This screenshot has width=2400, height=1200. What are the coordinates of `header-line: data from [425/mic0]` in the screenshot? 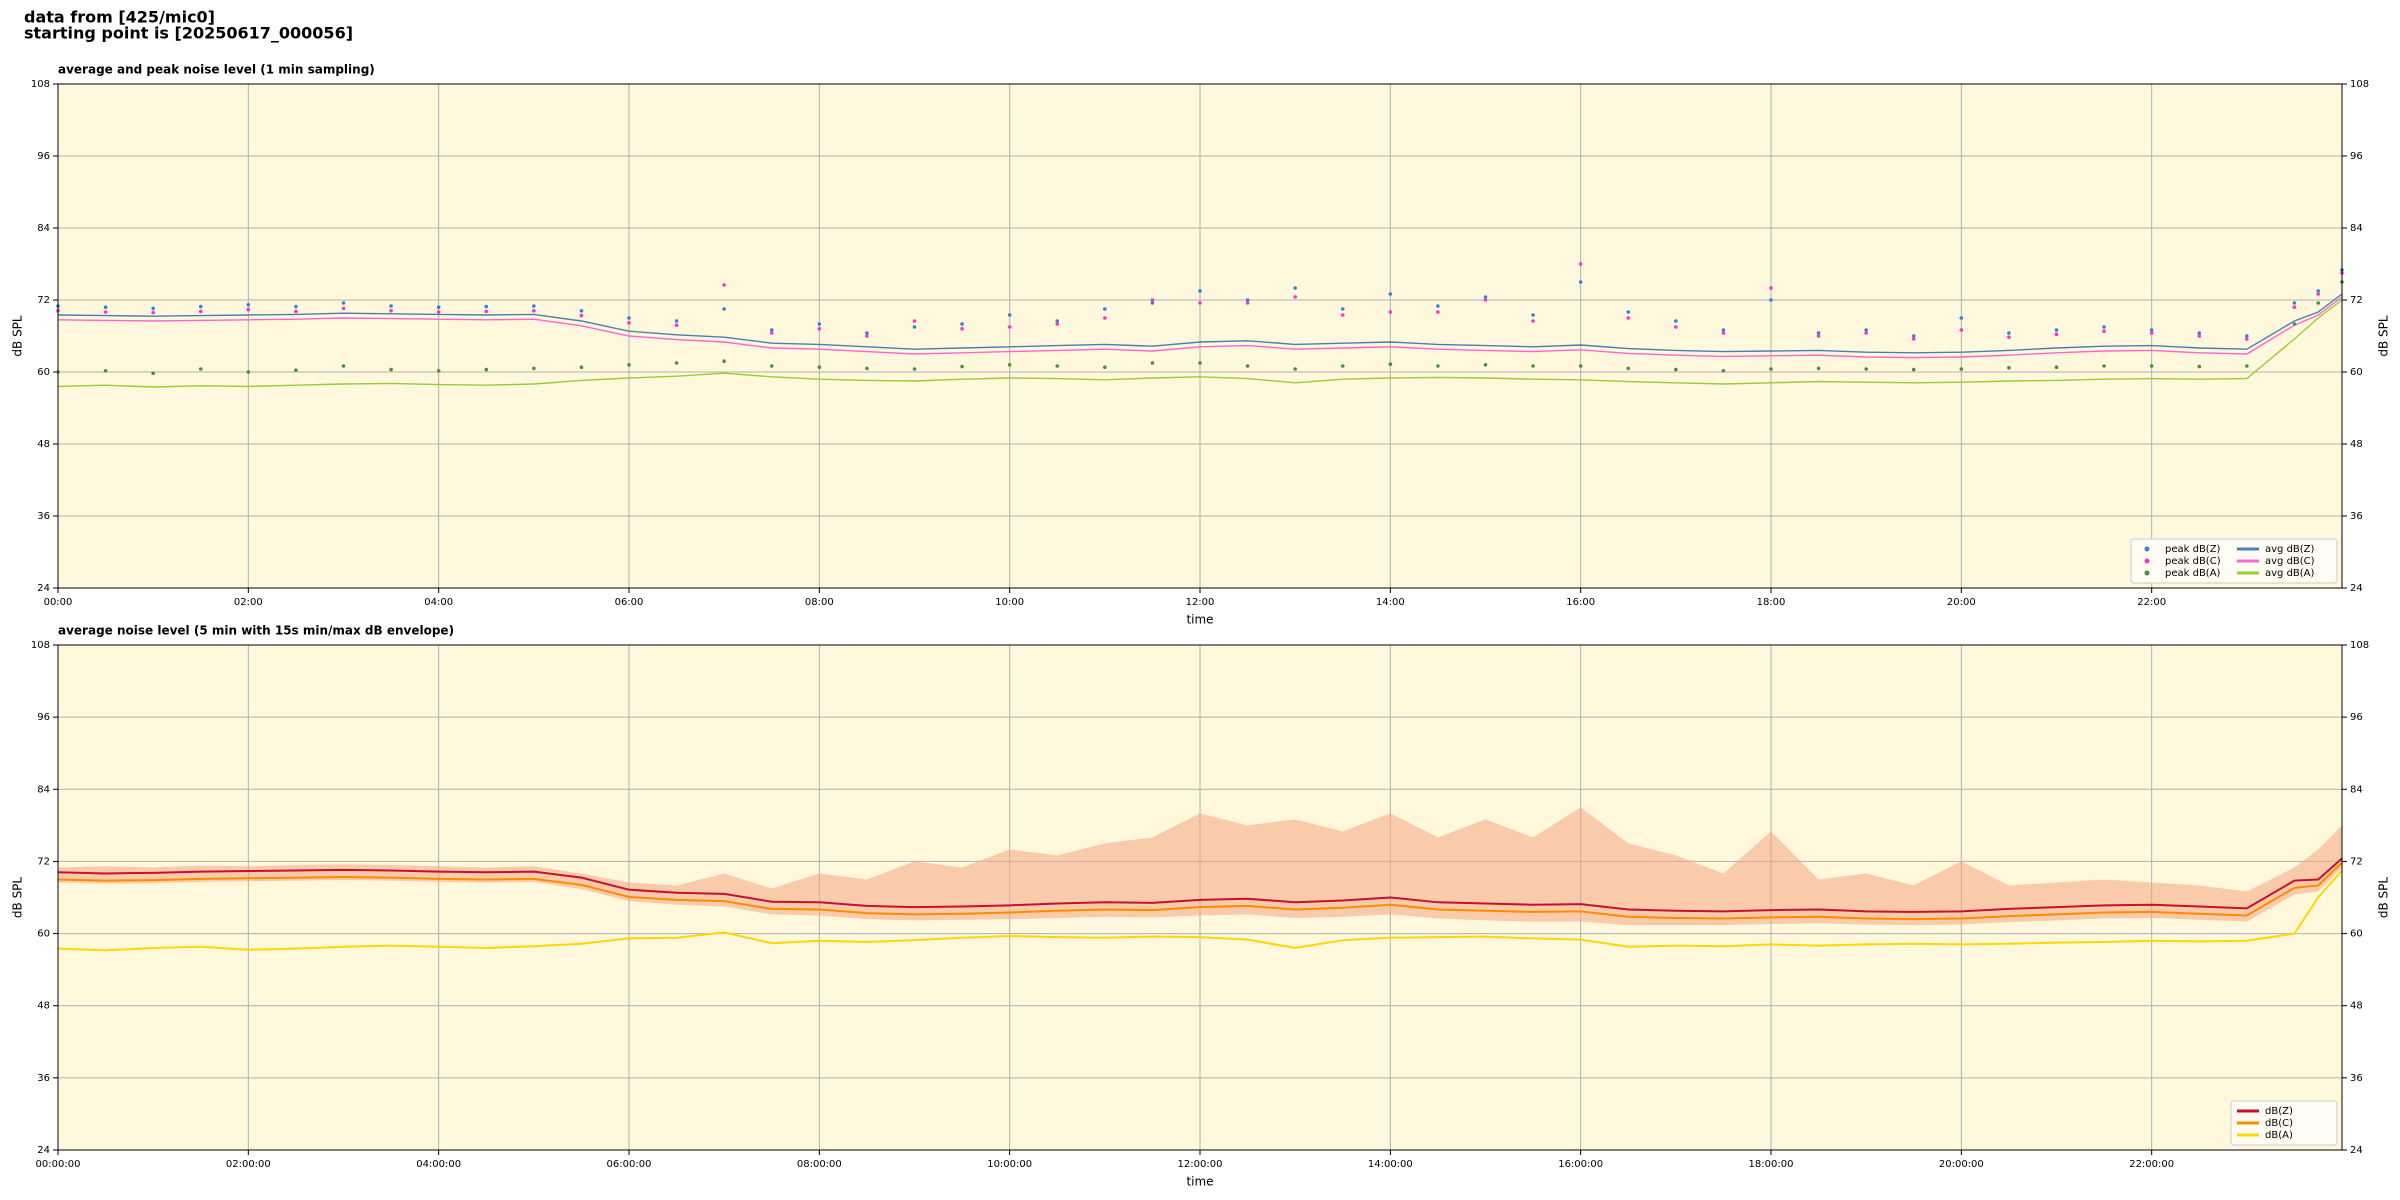 It's located at (119, 17).